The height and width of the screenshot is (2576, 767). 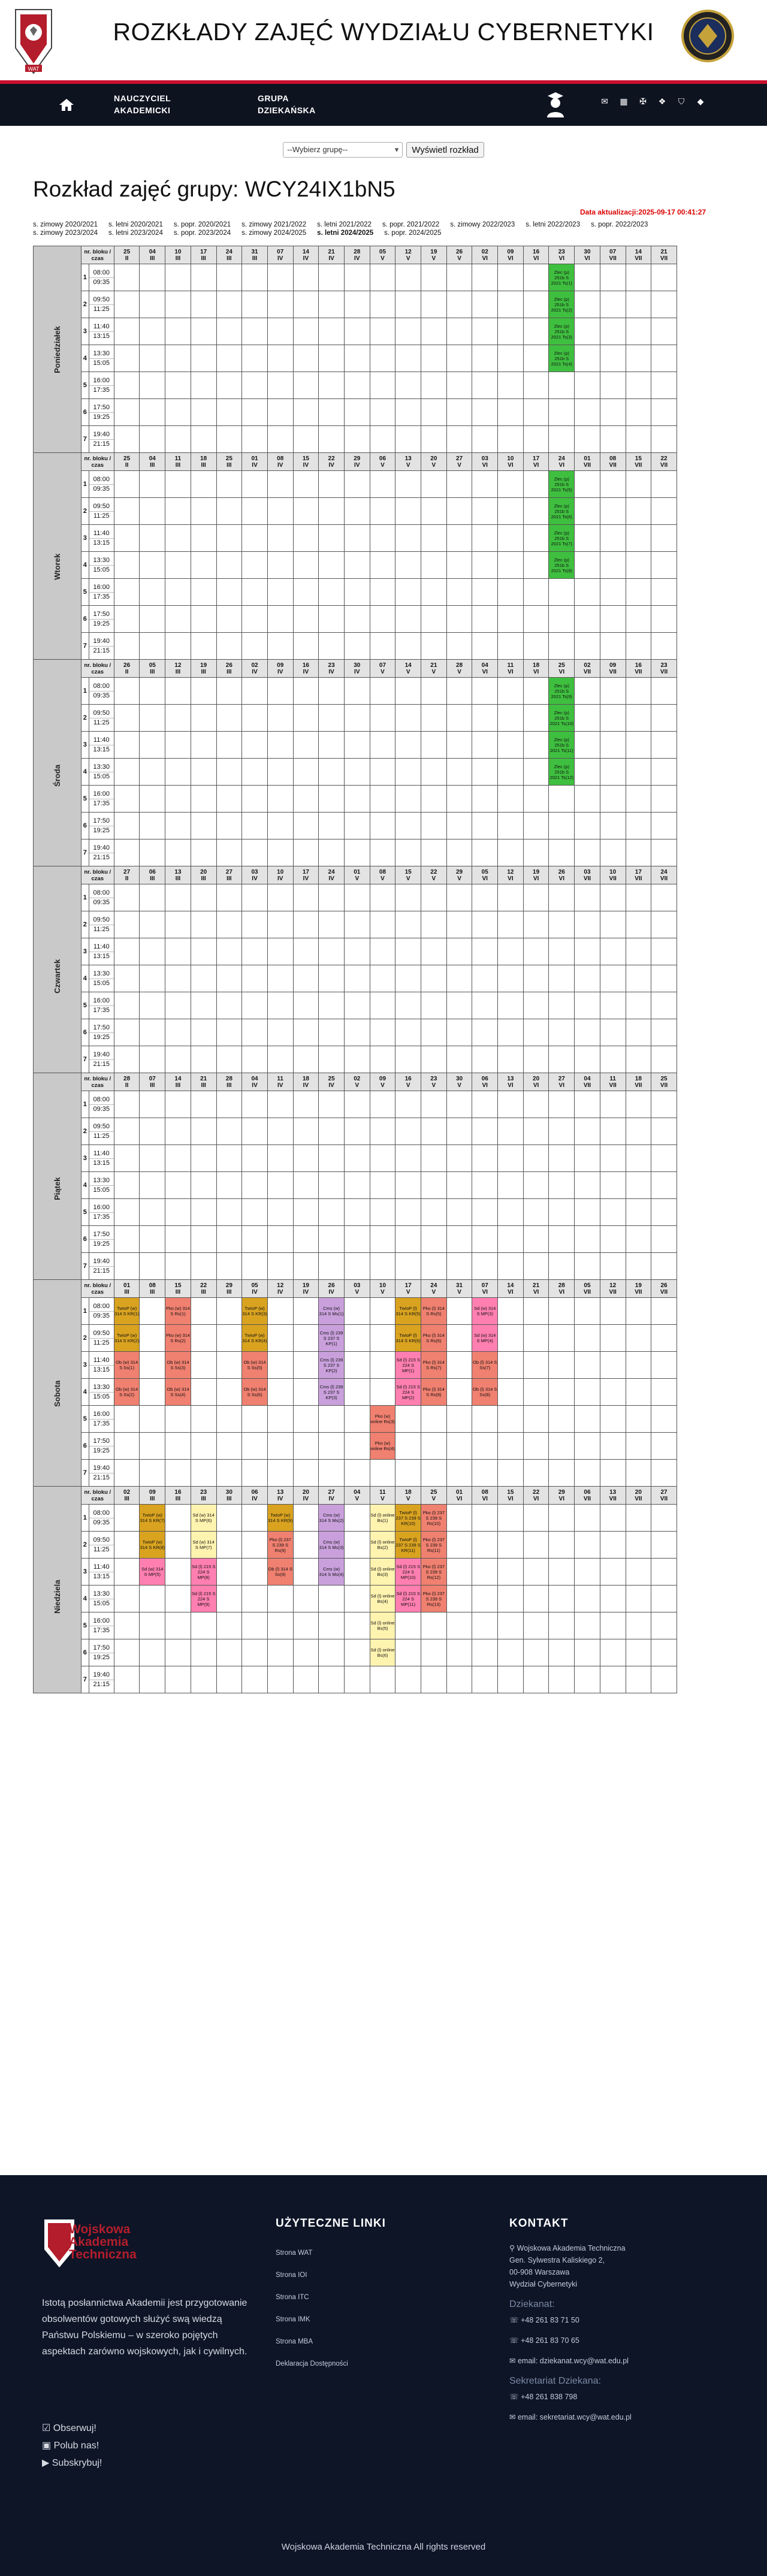 I want to click on dean-phone-2: ☏ +48 261 83 70 65, so click(x=544, y=2341).